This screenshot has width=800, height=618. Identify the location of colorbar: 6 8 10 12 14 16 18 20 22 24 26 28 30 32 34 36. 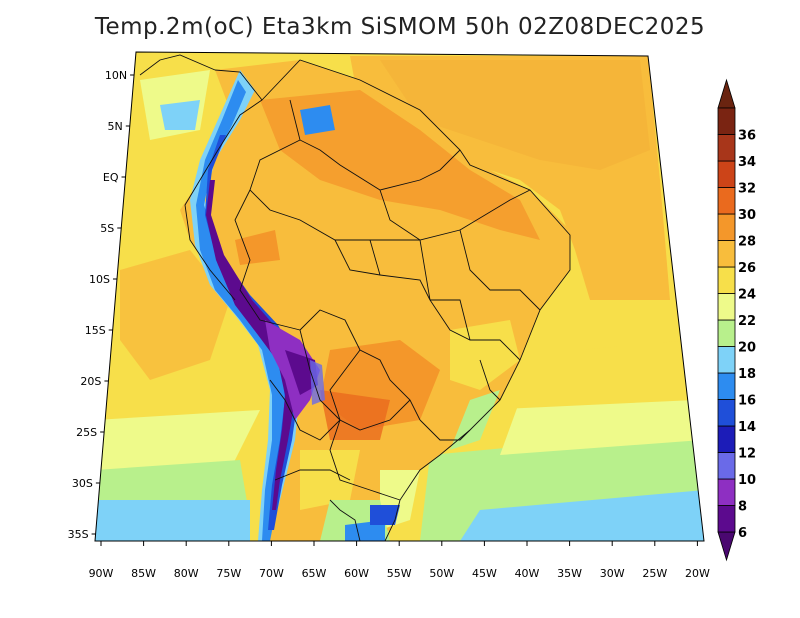
(736, 320).